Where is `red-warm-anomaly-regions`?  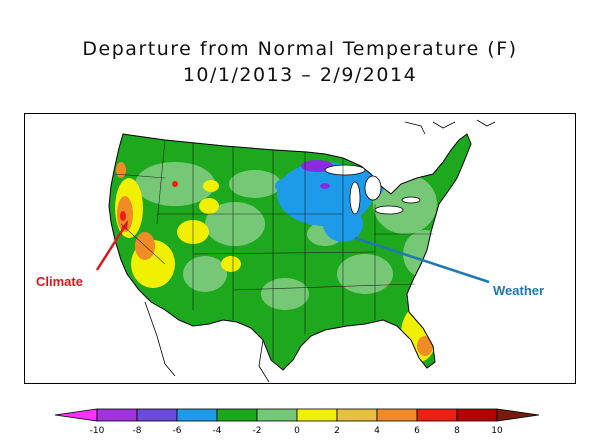 red-warm-anomaly-regions is located at coordinates (149, 201).